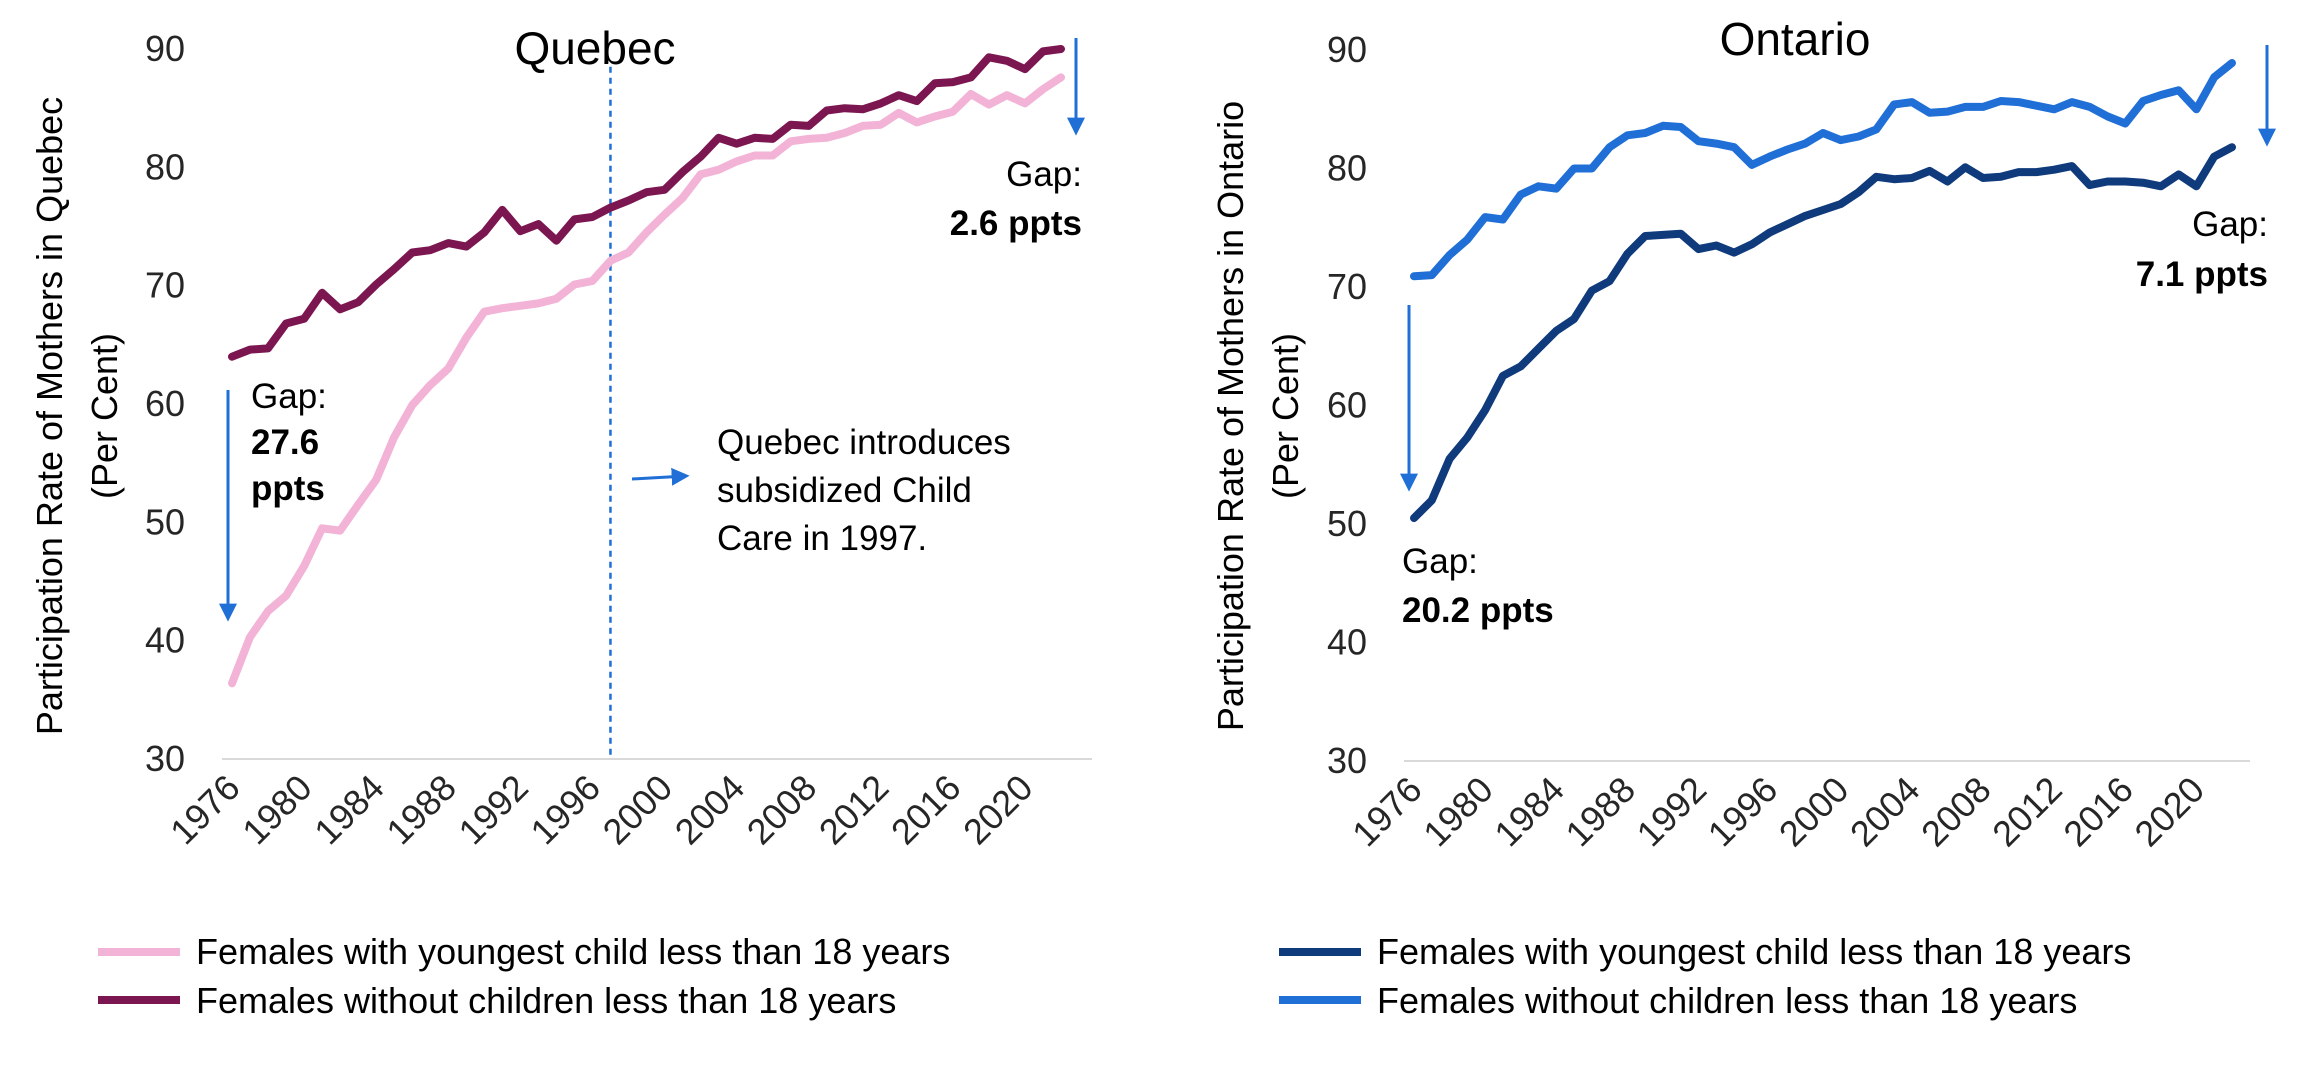 The height and width of the screenshot is (1080, 2300). Describe the element at coordinates (1044, 174) in the screenshot. I see `quebec-gap-end-label: Gap:` at that location.